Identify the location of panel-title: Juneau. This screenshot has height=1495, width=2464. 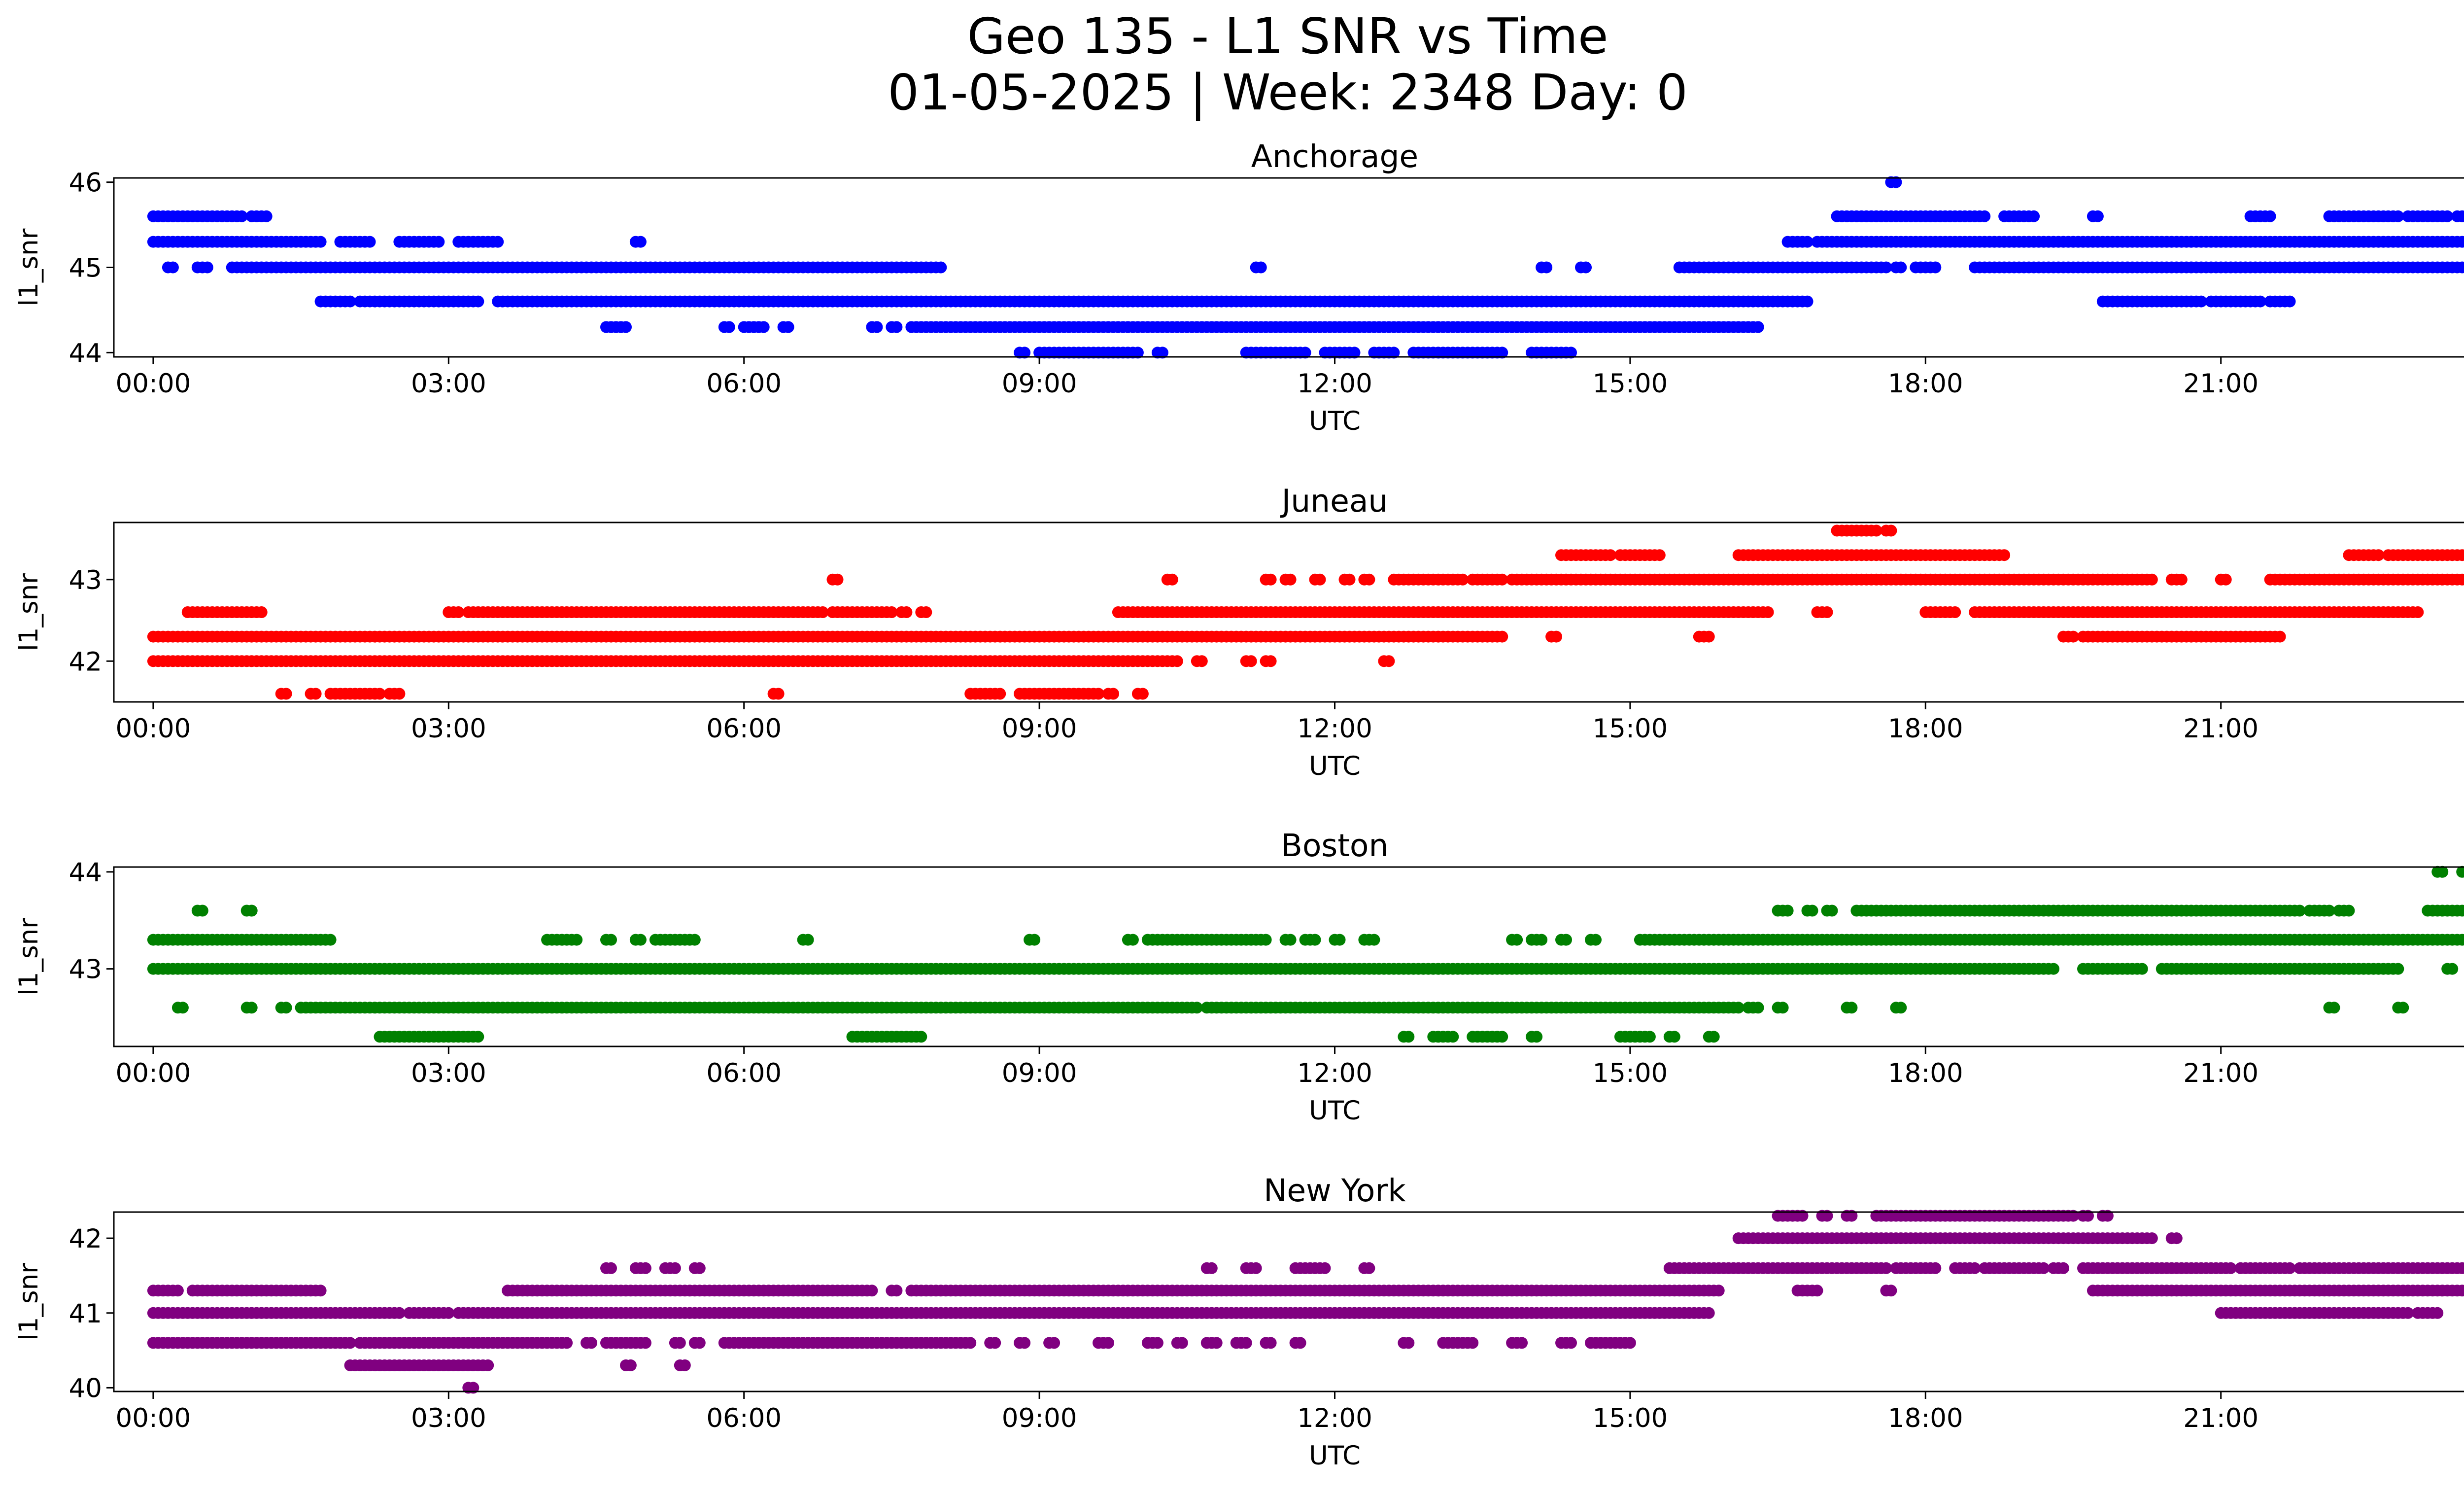
(1334, 501).